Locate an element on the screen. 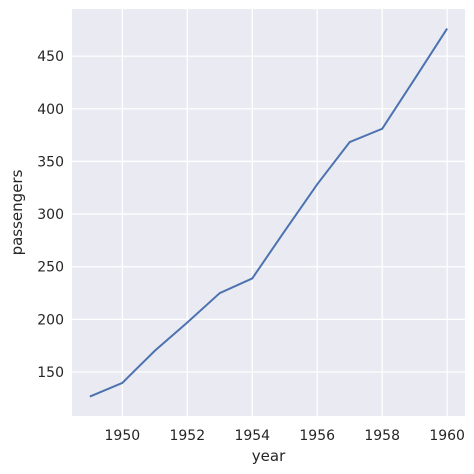 The image size is (474, 474). x-tick-labels: 1950 1952 1954 1956 1958 1960 is located at coordinates (285, 436).